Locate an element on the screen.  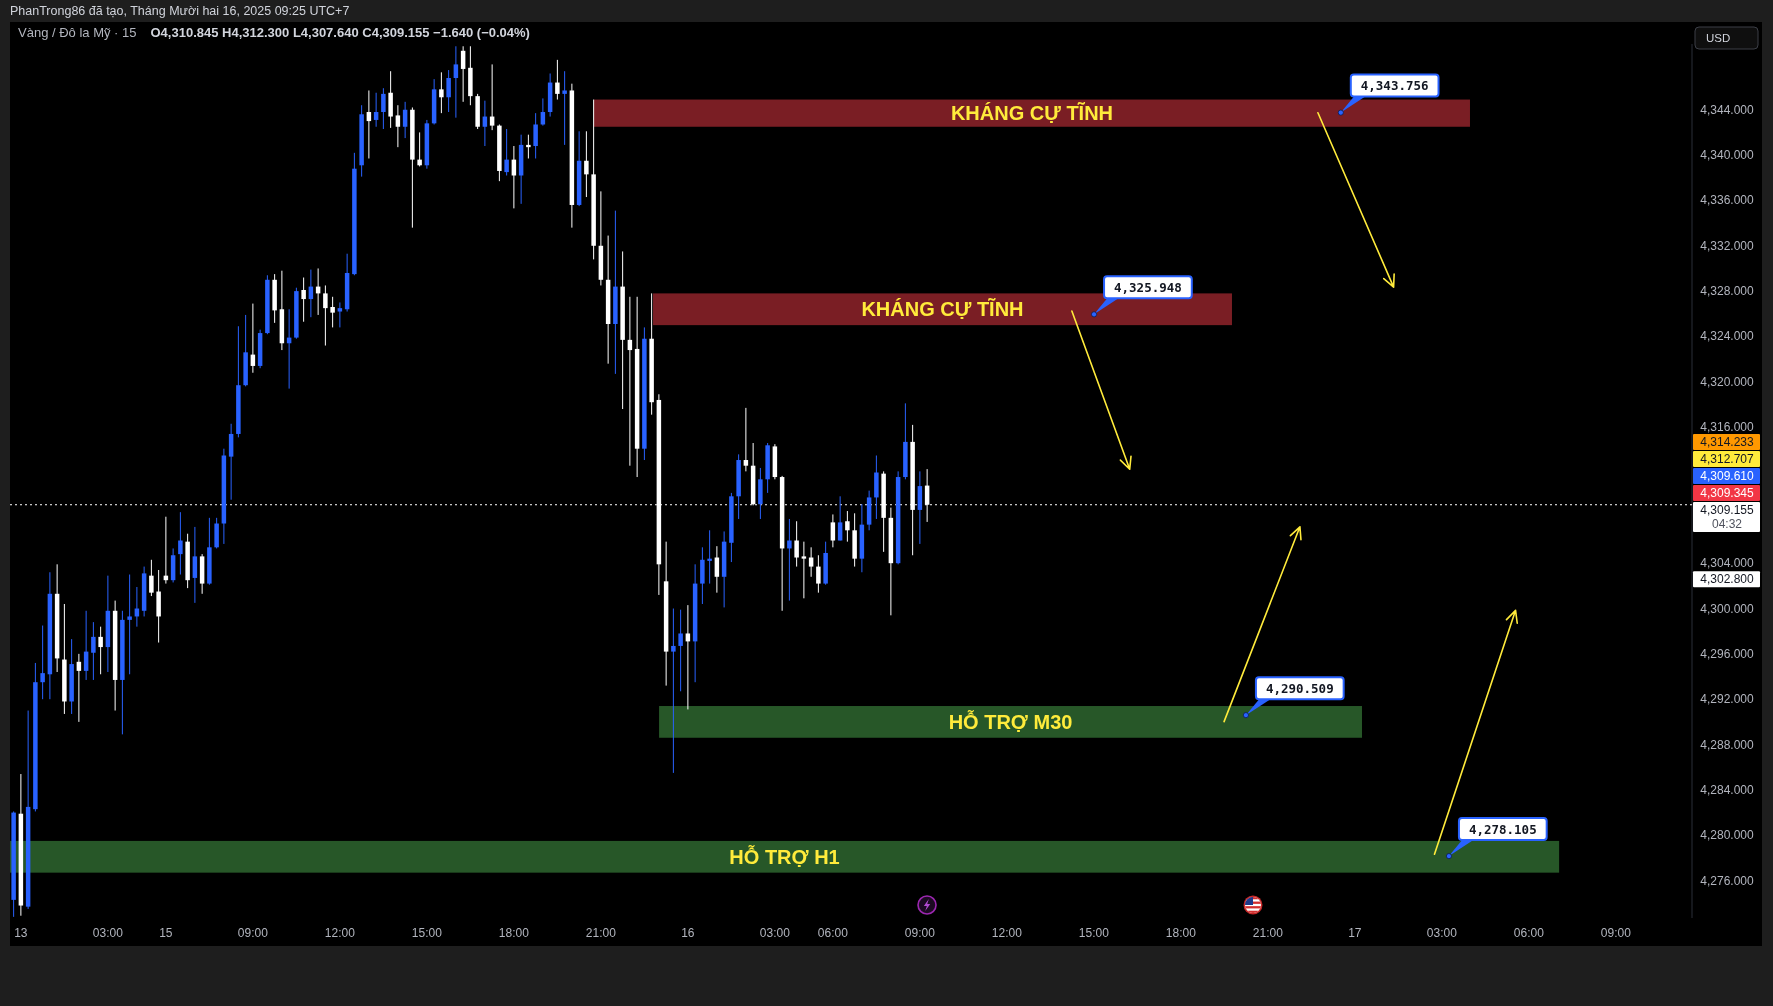
y-tick-label: 4,316.000 is located at coordinates (1727, 427).